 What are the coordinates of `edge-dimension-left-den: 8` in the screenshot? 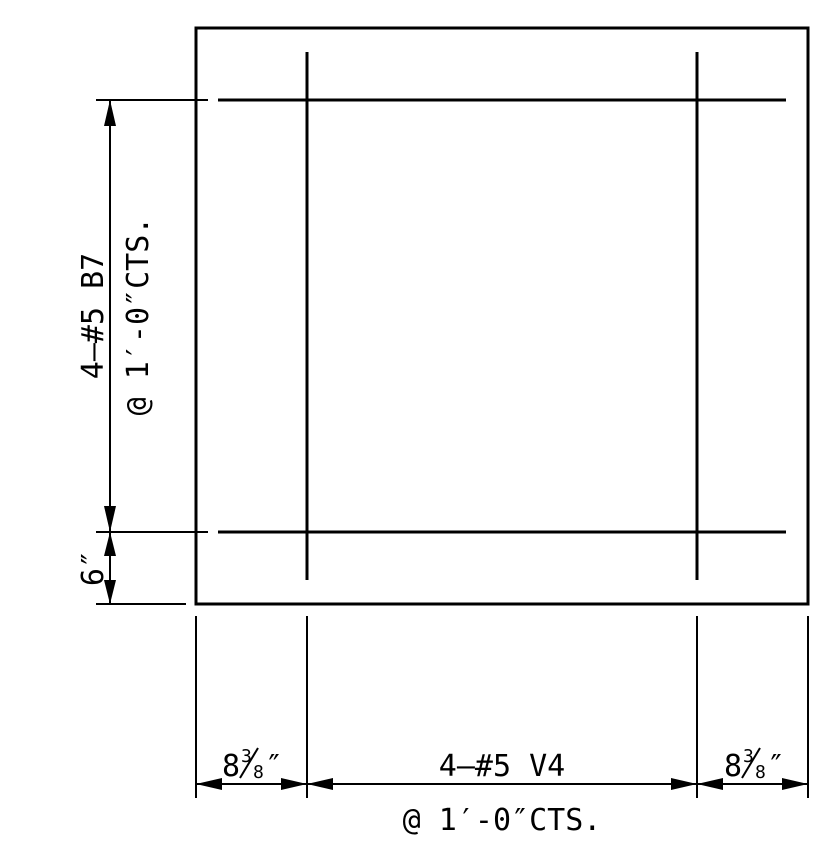 It's located at (258, 772).